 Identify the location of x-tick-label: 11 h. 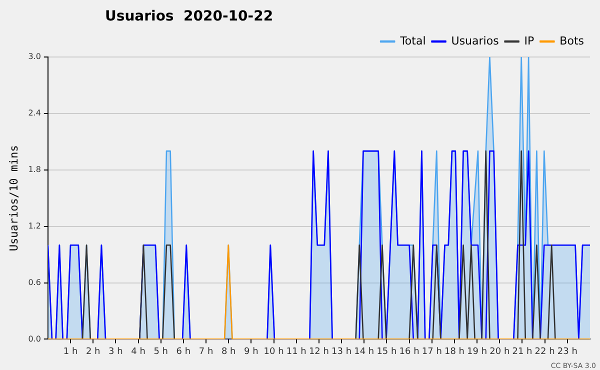
(296, 351).